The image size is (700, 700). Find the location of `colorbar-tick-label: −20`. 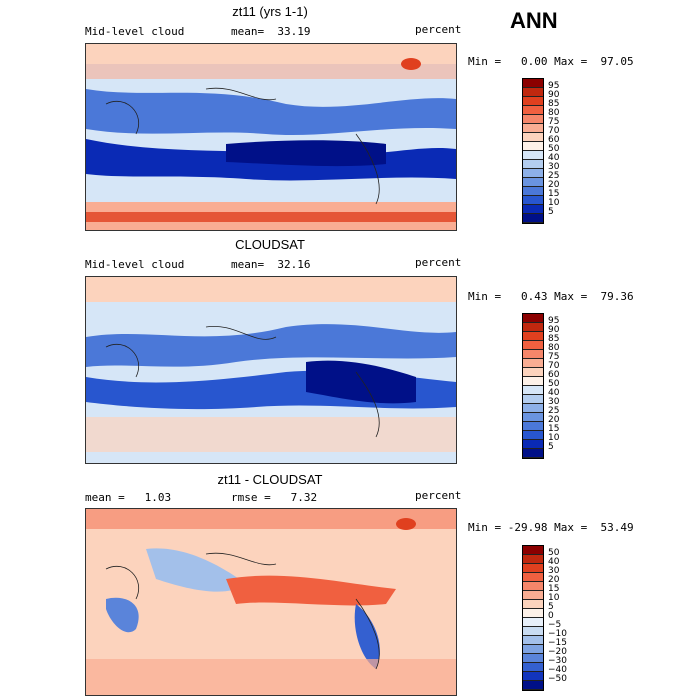

colorbar-tick-label: −20 is located at coordinates (557, 652).